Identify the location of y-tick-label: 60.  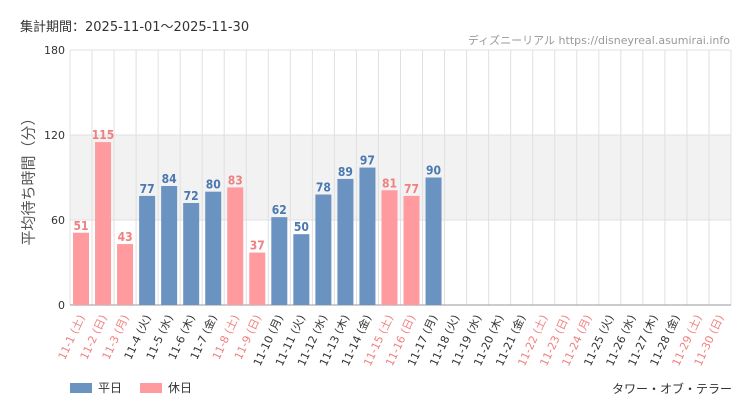
(58, 220).